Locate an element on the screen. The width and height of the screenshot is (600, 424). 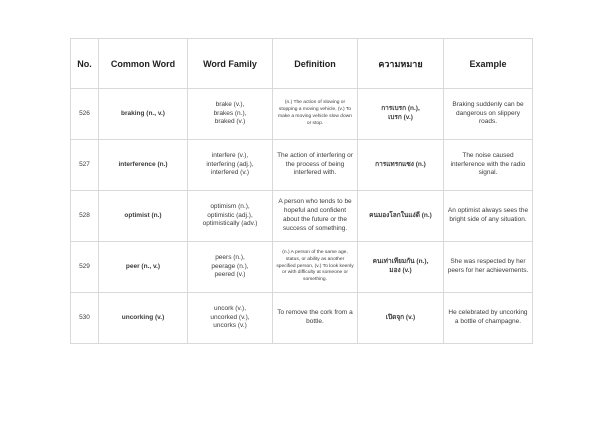
cell-no: 529 is located at coordinates (84, 267).